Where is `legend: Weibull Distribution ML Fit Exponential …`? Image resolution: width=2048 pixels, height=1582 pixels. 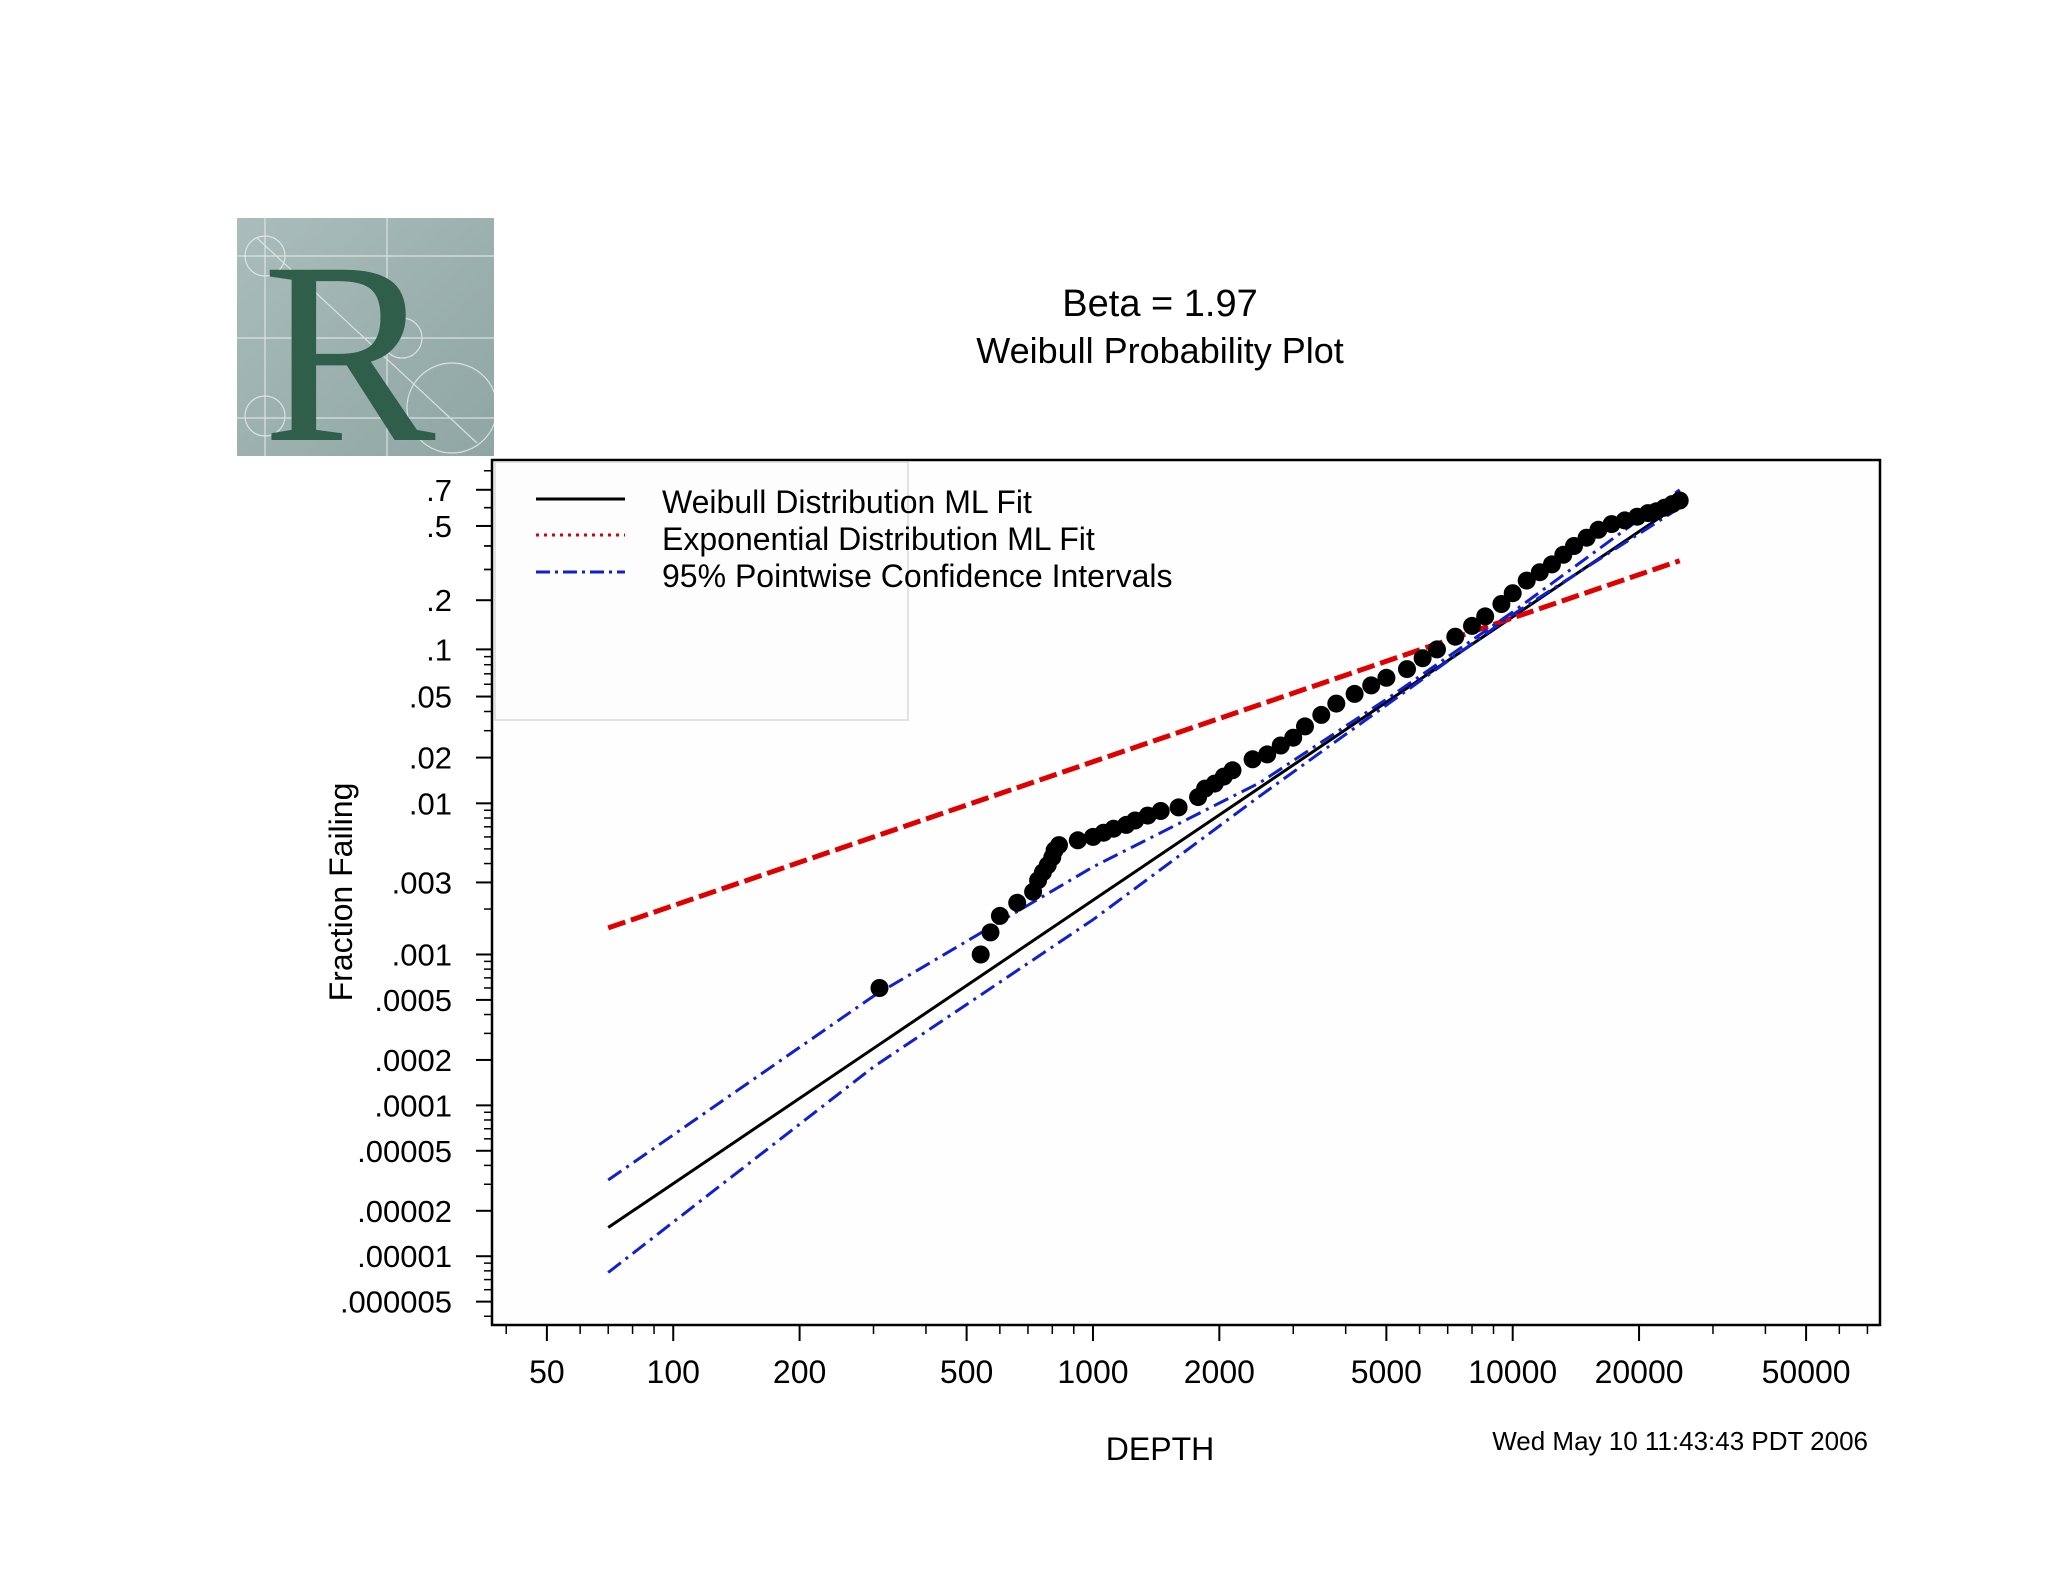 legend: Weibull Distribution ML Fit Exponential … is located at coordinates (833, 591).